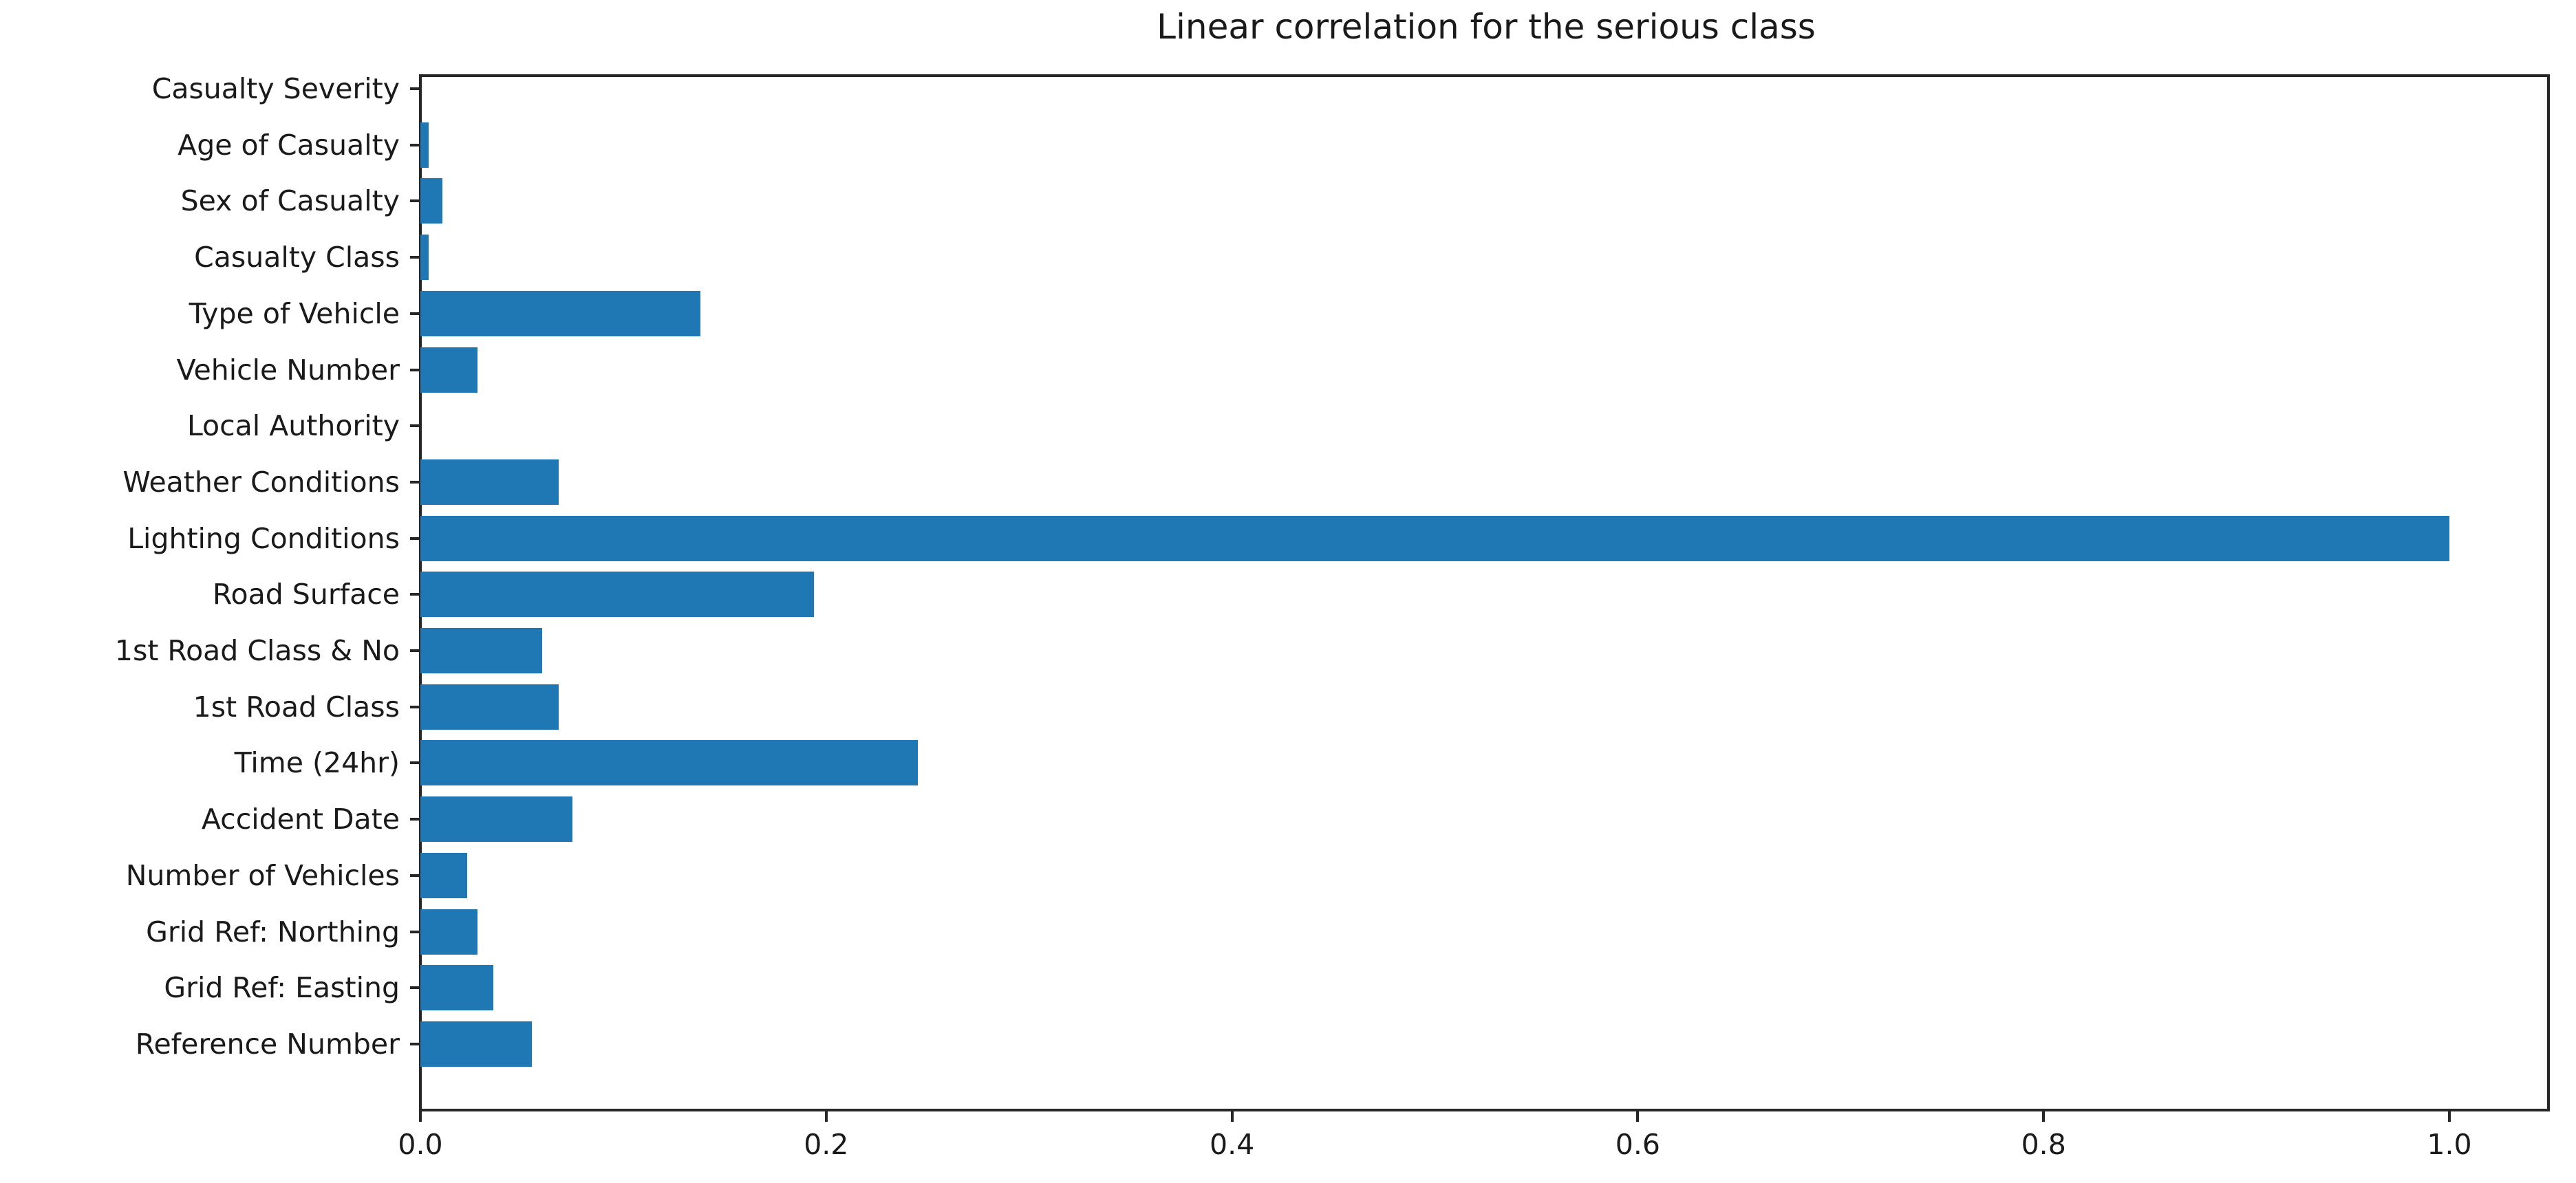 The width and height of the screenshot is (2576, 1183). I want to click on y-axis-label: Casualty Severity, so click(275, 88).